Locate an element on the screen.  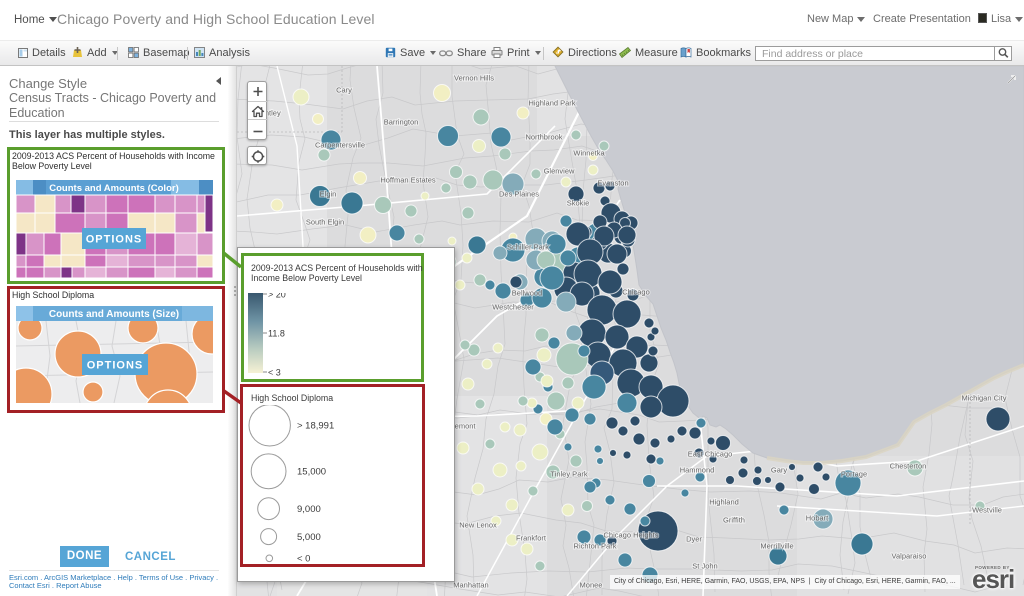
svg-text: Winnetka is located at coordinates (589, 153).